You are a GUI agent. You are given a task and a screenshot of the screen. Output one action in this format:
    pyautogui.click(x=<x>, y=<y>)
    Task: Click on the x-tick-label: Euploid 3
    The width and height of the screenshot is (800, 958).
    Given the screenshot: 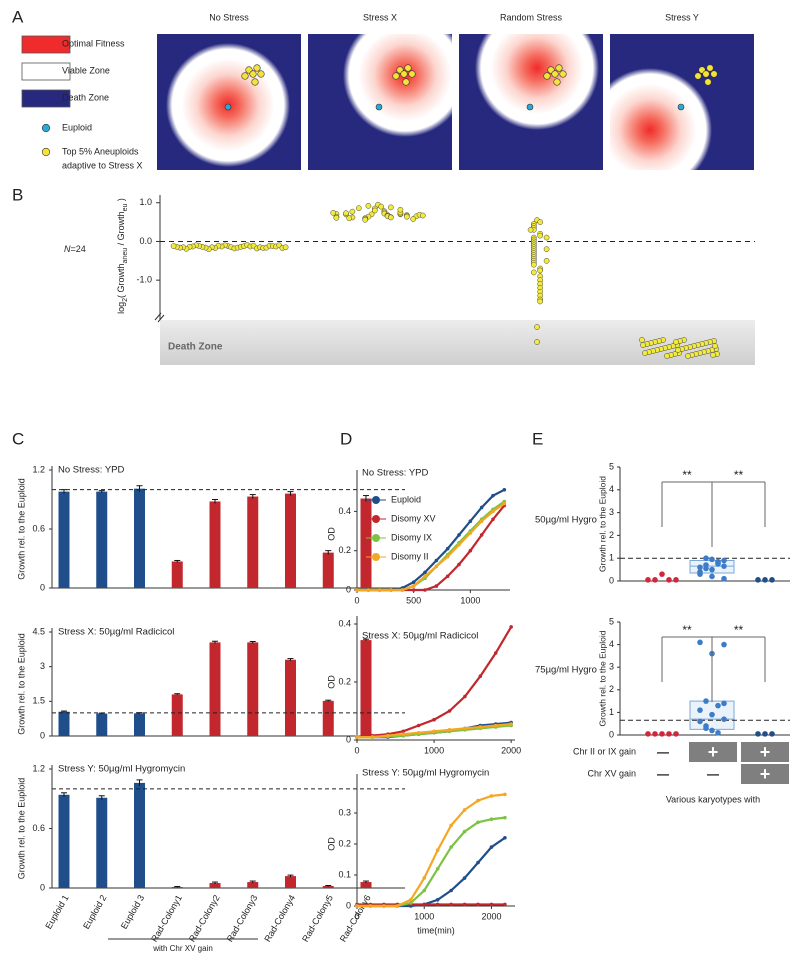 What is the action you would take?
    pyautogui.click(x=132, y=912)
    